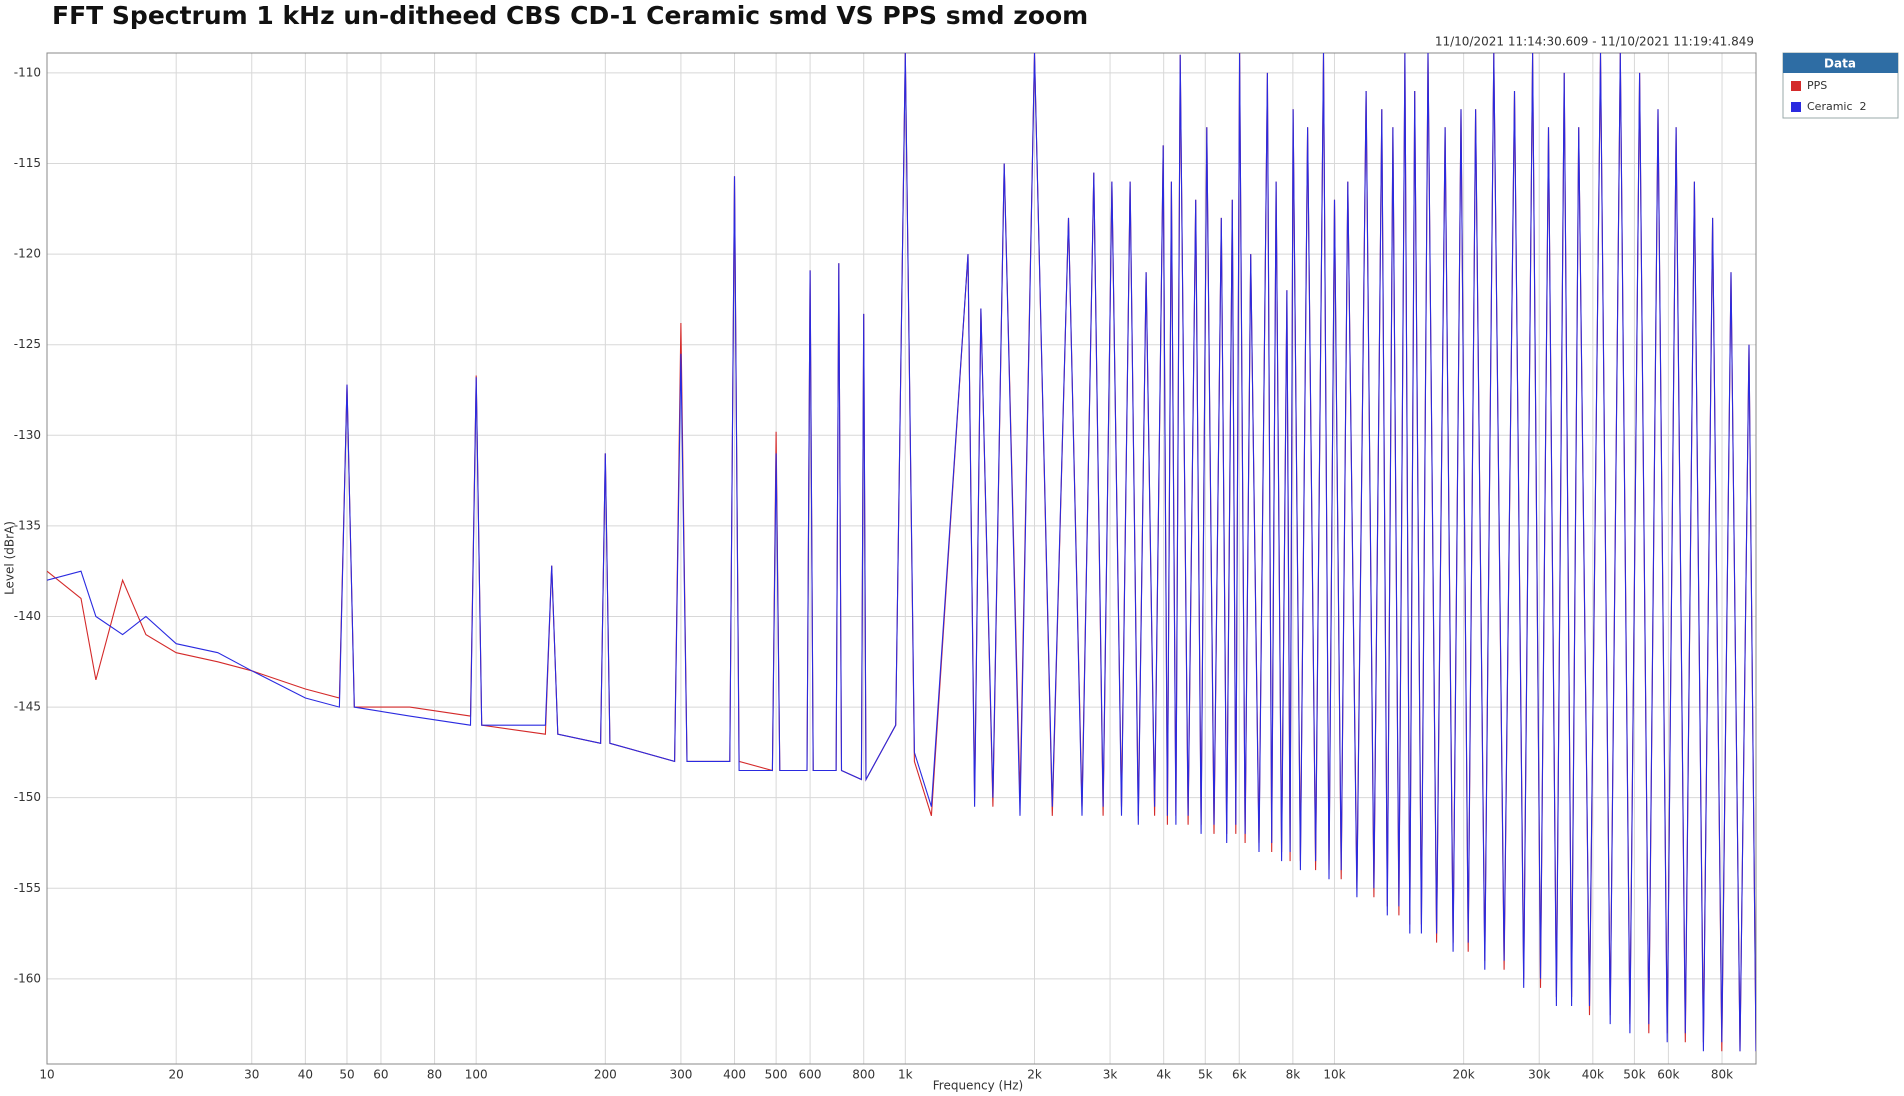  What do you see at coordinates (1163, 1075) in the screenshot?
I see `x-tick-label: 4k` at bounding box center [1163, 1075].